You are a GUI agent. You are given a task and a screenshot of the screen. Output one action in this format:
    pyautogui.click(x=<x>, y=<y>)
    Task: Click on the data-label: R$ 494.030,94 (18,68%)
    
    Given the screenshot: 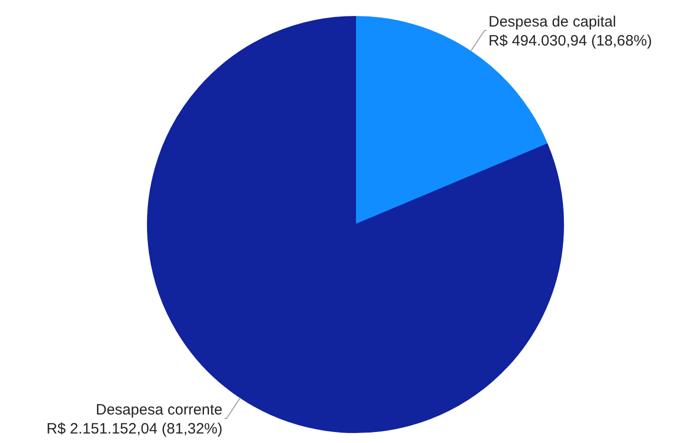 What is the action you would take?
    pyautogui.click(x=570, y=41)
    